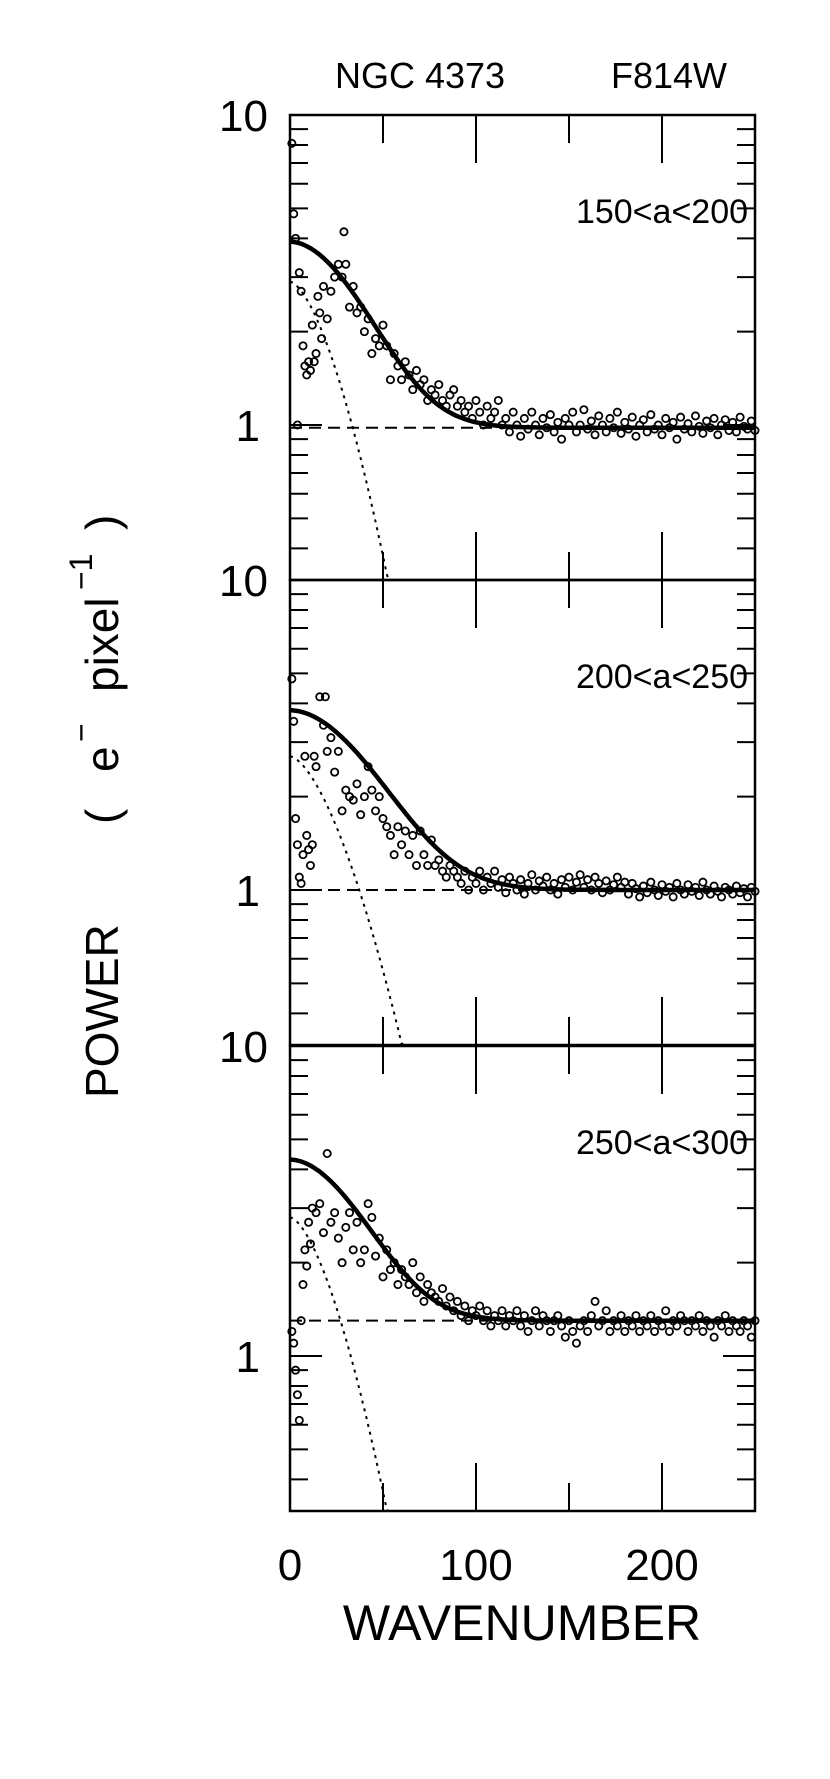  Describe the element at coordinates (243, 116) in the screenshot. I see `y-tick-label: 10` at that location.